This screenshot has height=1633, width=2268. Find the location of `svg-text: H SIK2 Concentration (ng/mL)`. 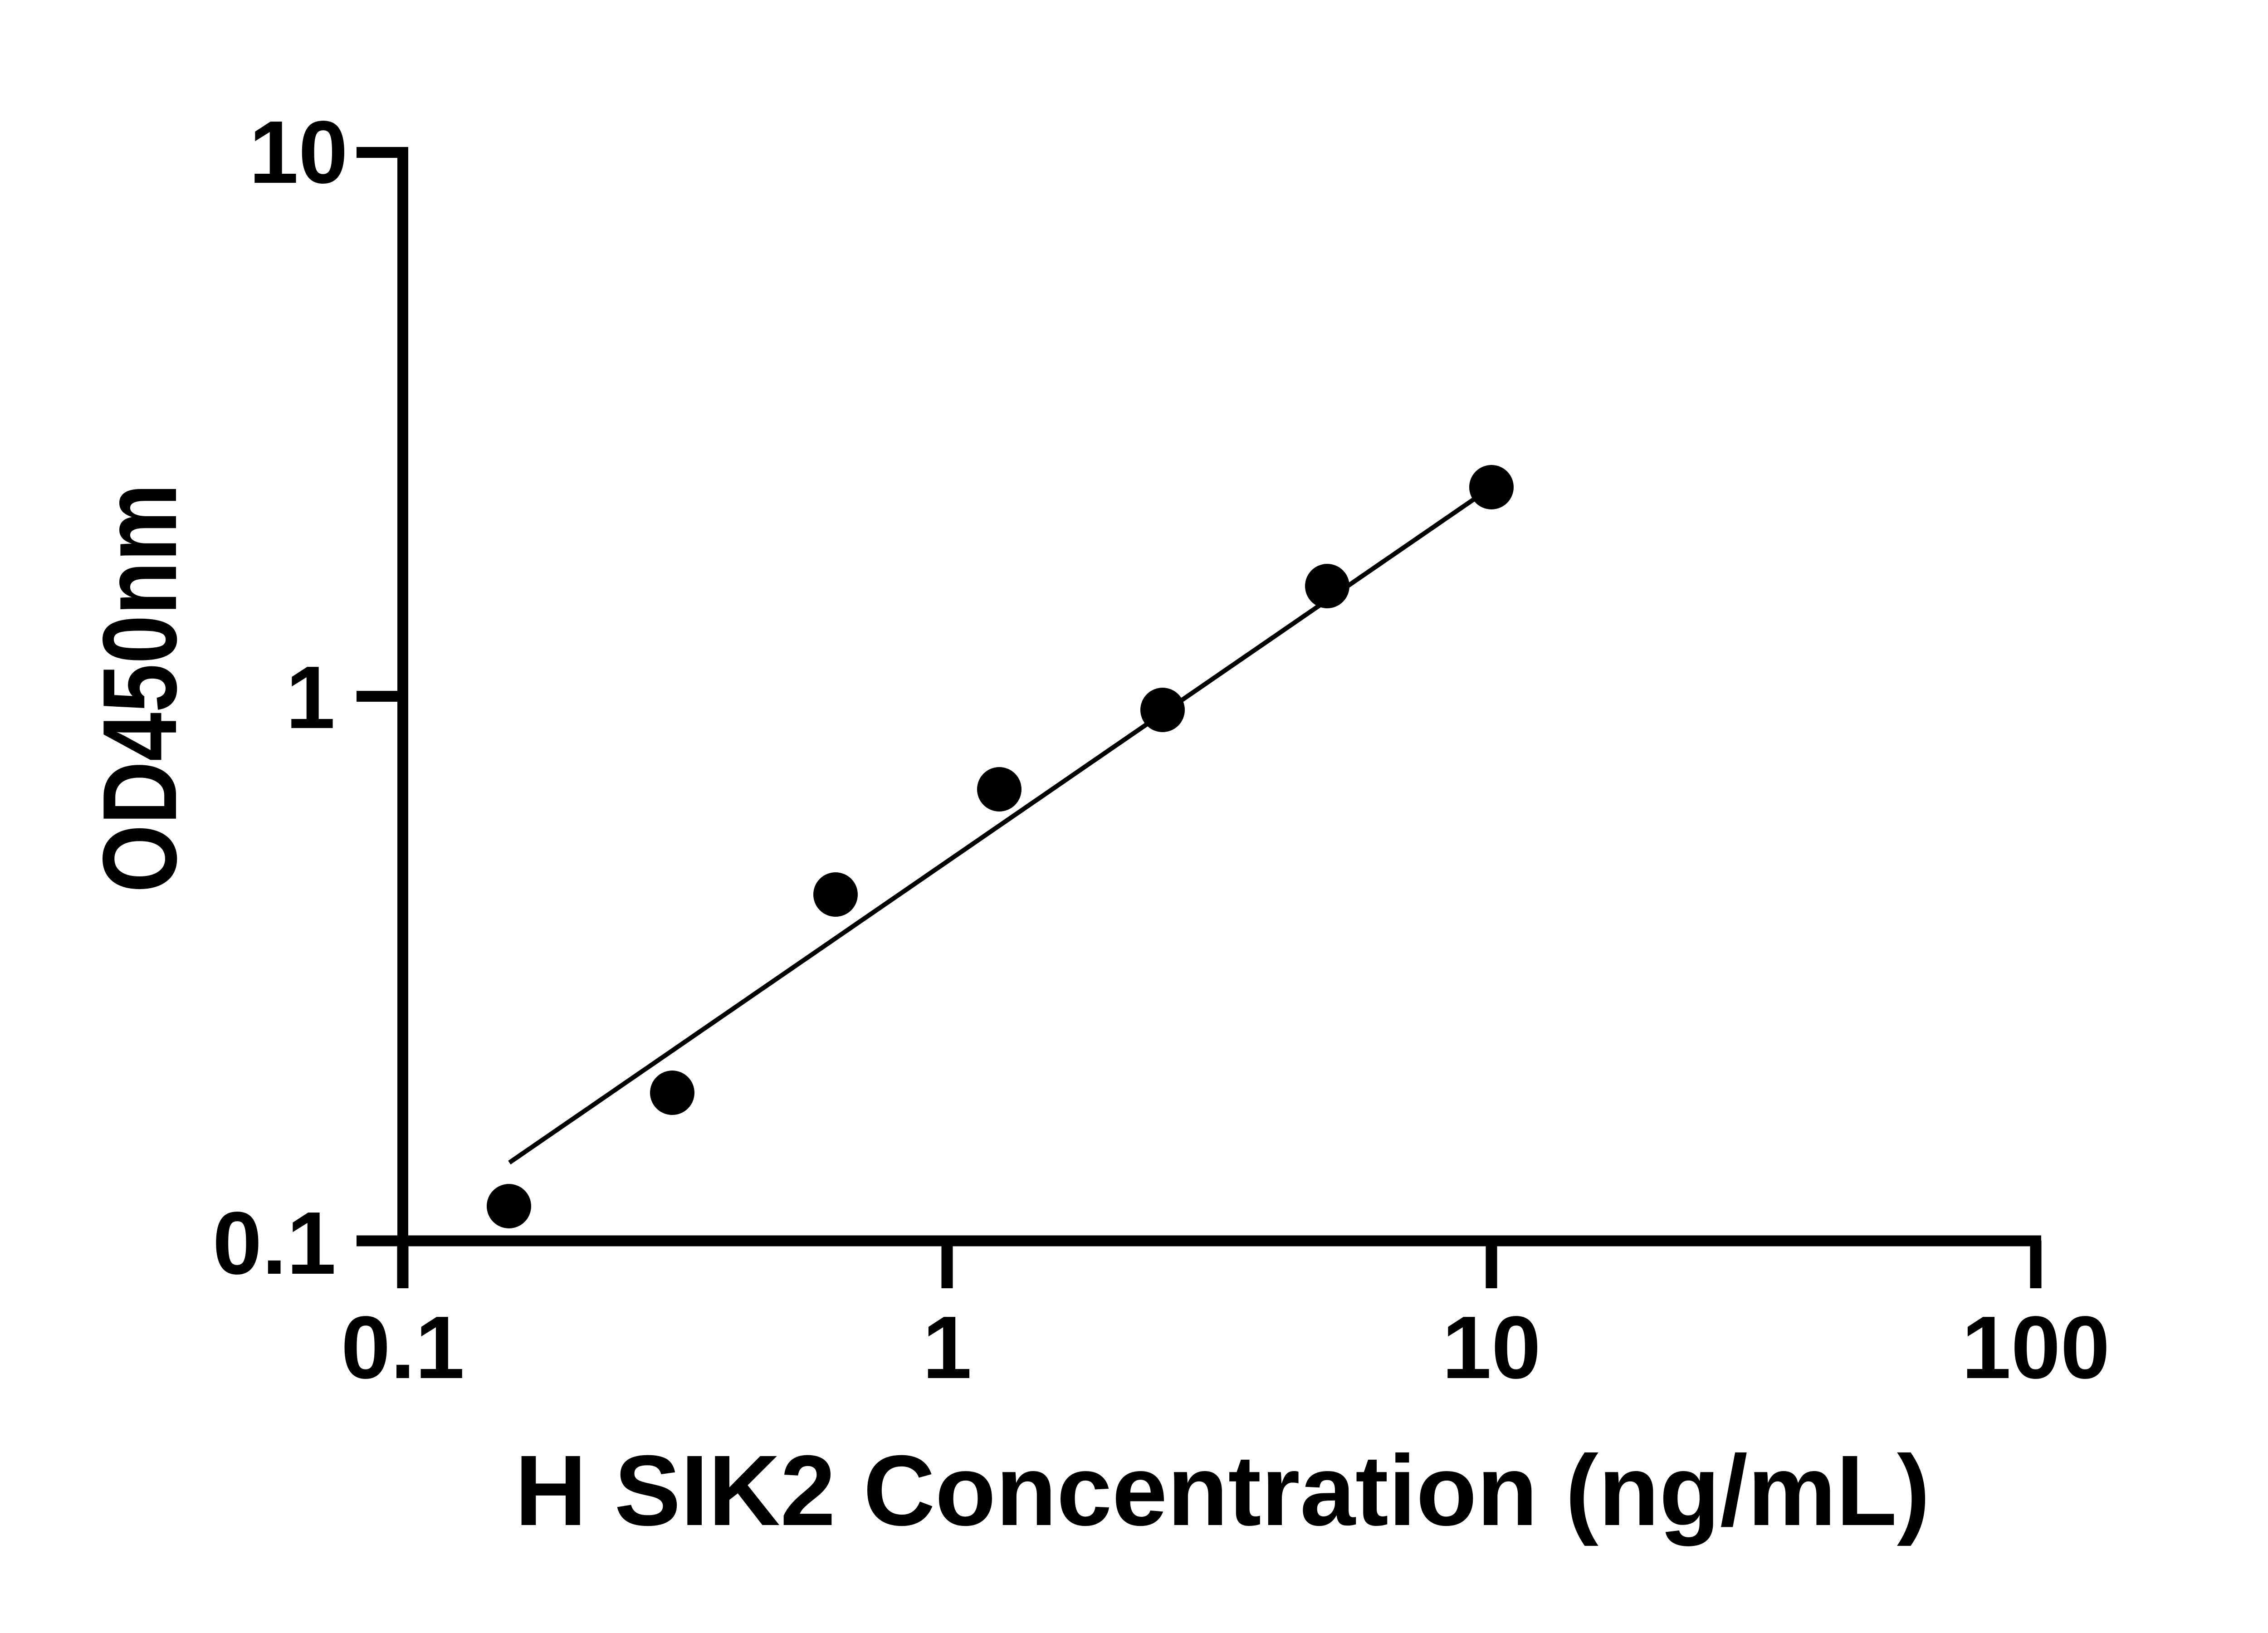

svg-text: H SIK2 Concentration (ng/mL) is located at coordinates (1223, 1490).